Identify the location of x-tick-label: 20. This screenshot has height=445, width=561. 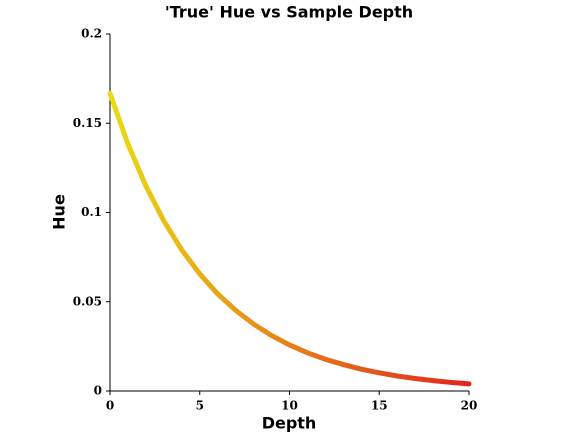
(469, 406).